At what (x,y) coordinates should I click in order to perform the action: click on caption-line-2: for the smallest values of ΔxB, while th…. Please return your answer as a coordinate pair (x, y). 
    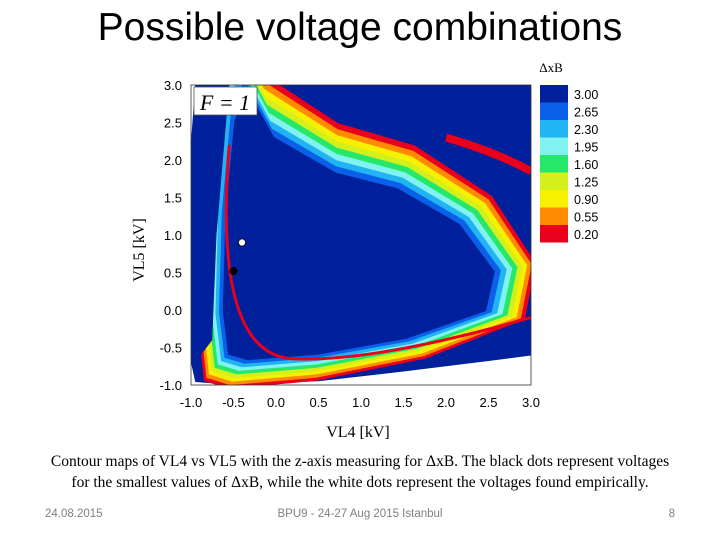
    Looking at the image, I should click on (360, 482).